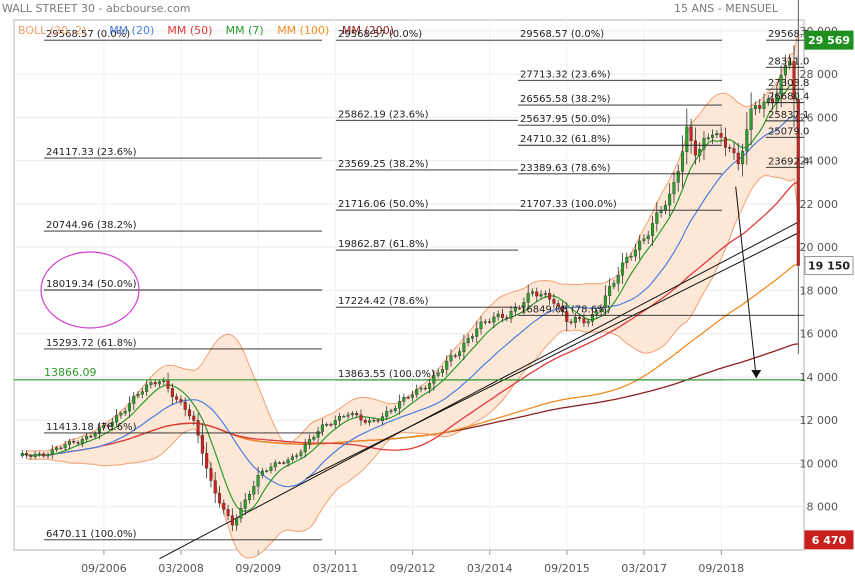  Describe the element at coordinates (829, 266) in the screenshot. I see `current-value-badge-label: 19 150` at that location.